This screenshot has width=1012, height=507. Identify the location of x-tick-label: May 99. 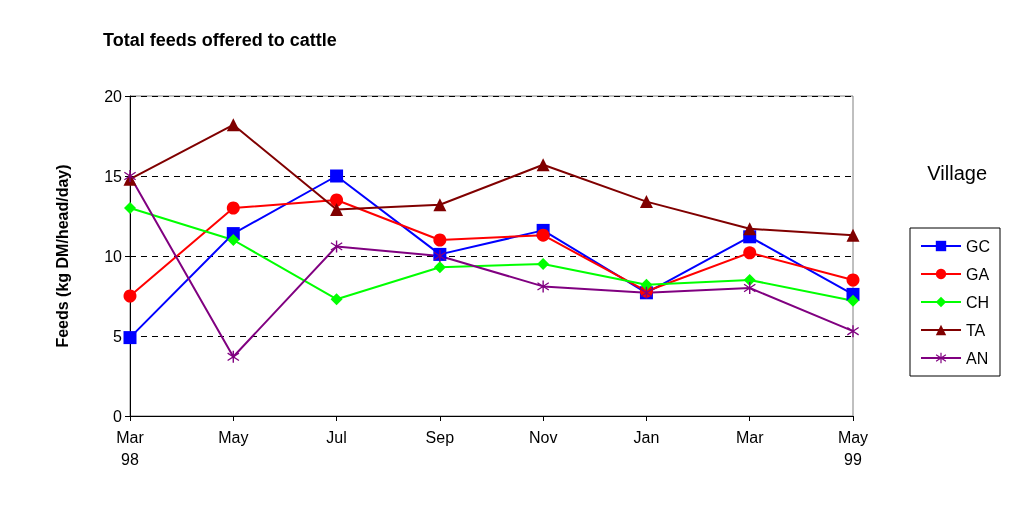
(853, 448).